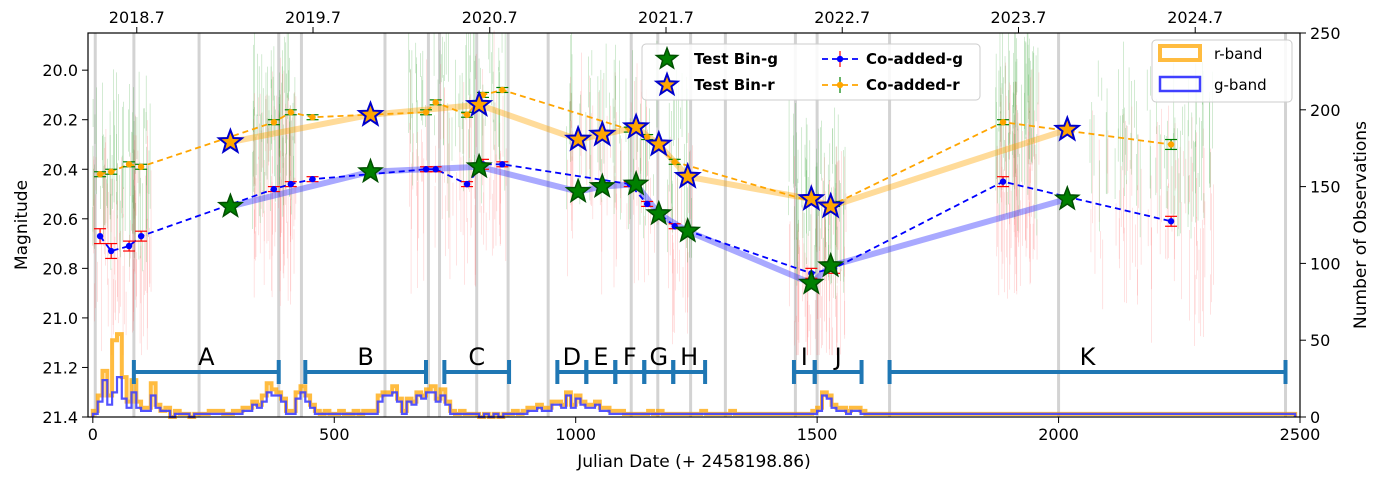 Image resolution: width=1381 pixels, height=486 pixels. What do you see at coordinates (1180, 84) in the screenshot?
I see `legend-g-band-swatch` at bounding box center [1180, 84].